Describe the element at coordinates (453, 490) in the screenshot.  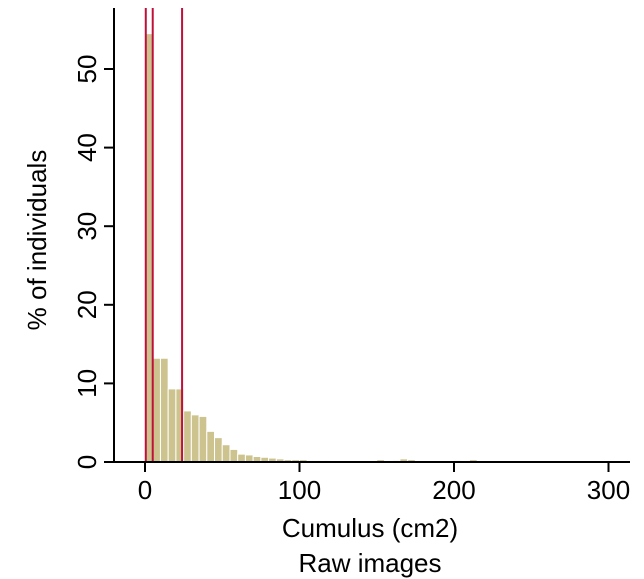
I see `x-tick-label: 200` at that location.